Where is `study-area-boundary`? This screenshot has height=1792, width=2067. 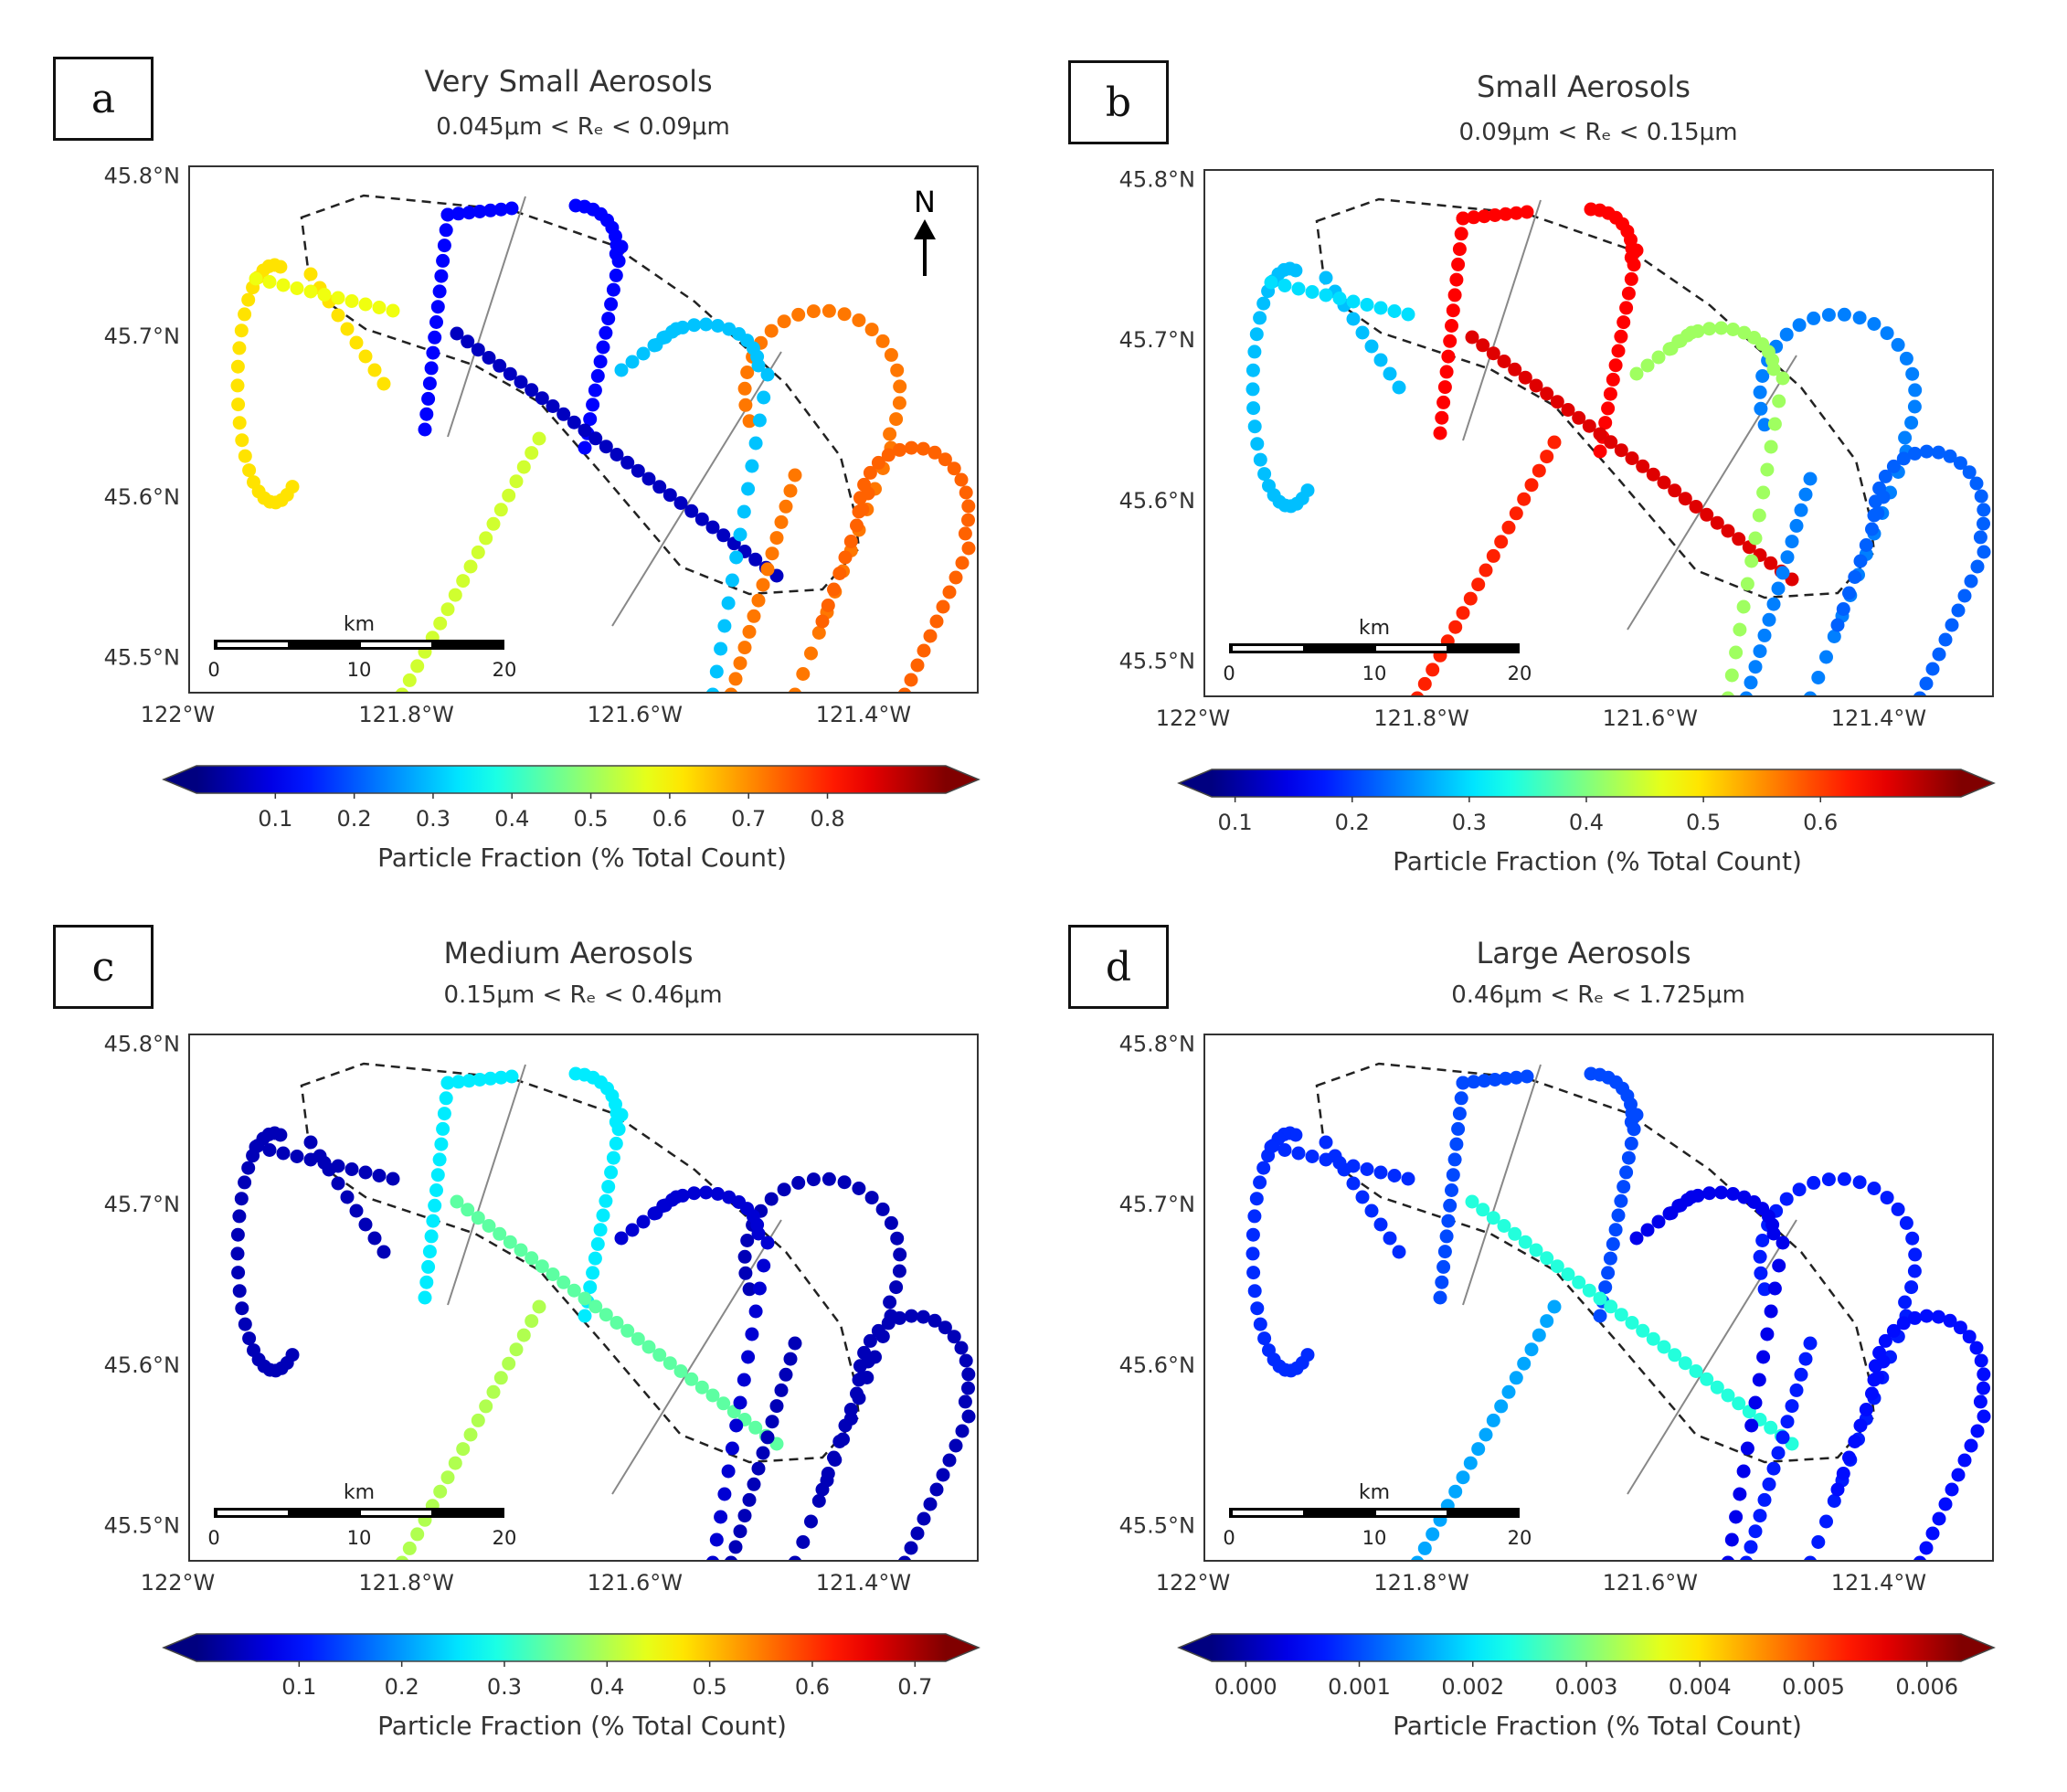
study-area-boundary is located at coordinates (1595, 398).